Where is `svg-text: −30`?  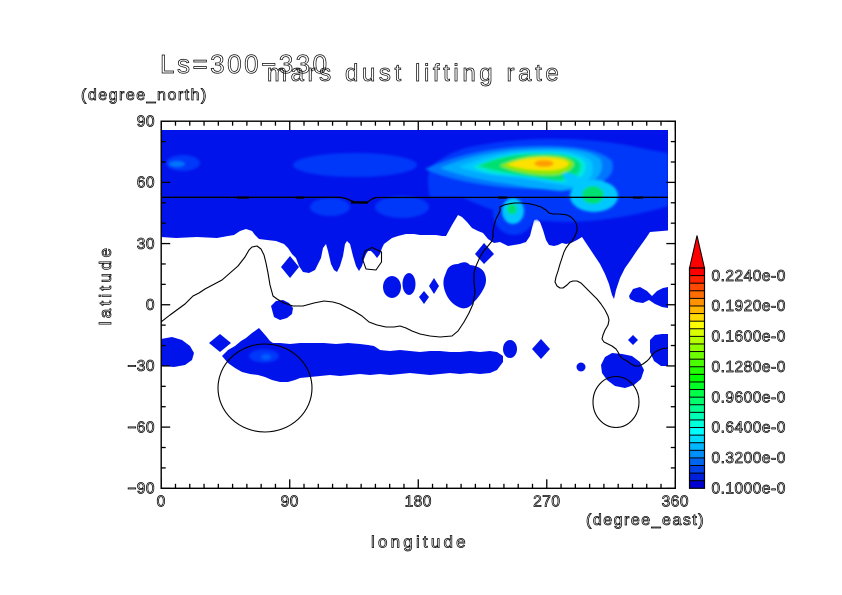
svg-text: −30 is located at coordinates (141, 366).